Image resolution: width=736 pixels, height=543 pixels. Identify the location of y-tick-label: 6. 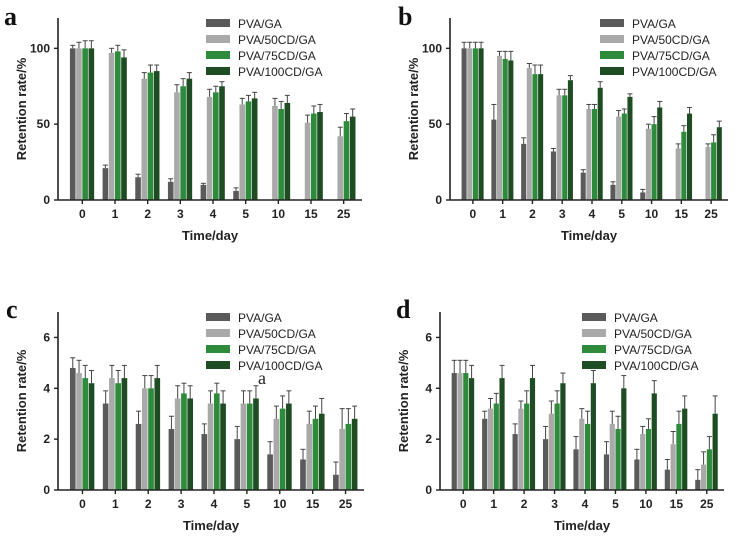
(46, 337).